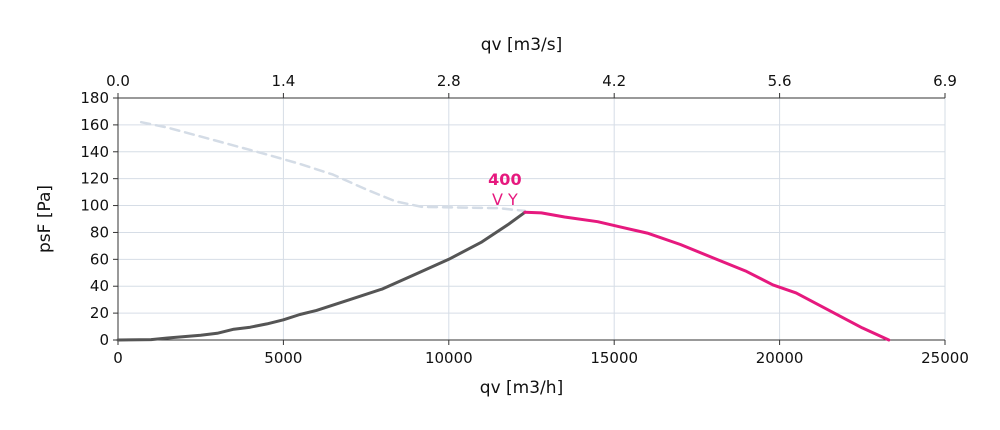 The width and height of the screenshot is (1000, 430). I want to click on y-tick-label: 60, so click(99, 259).